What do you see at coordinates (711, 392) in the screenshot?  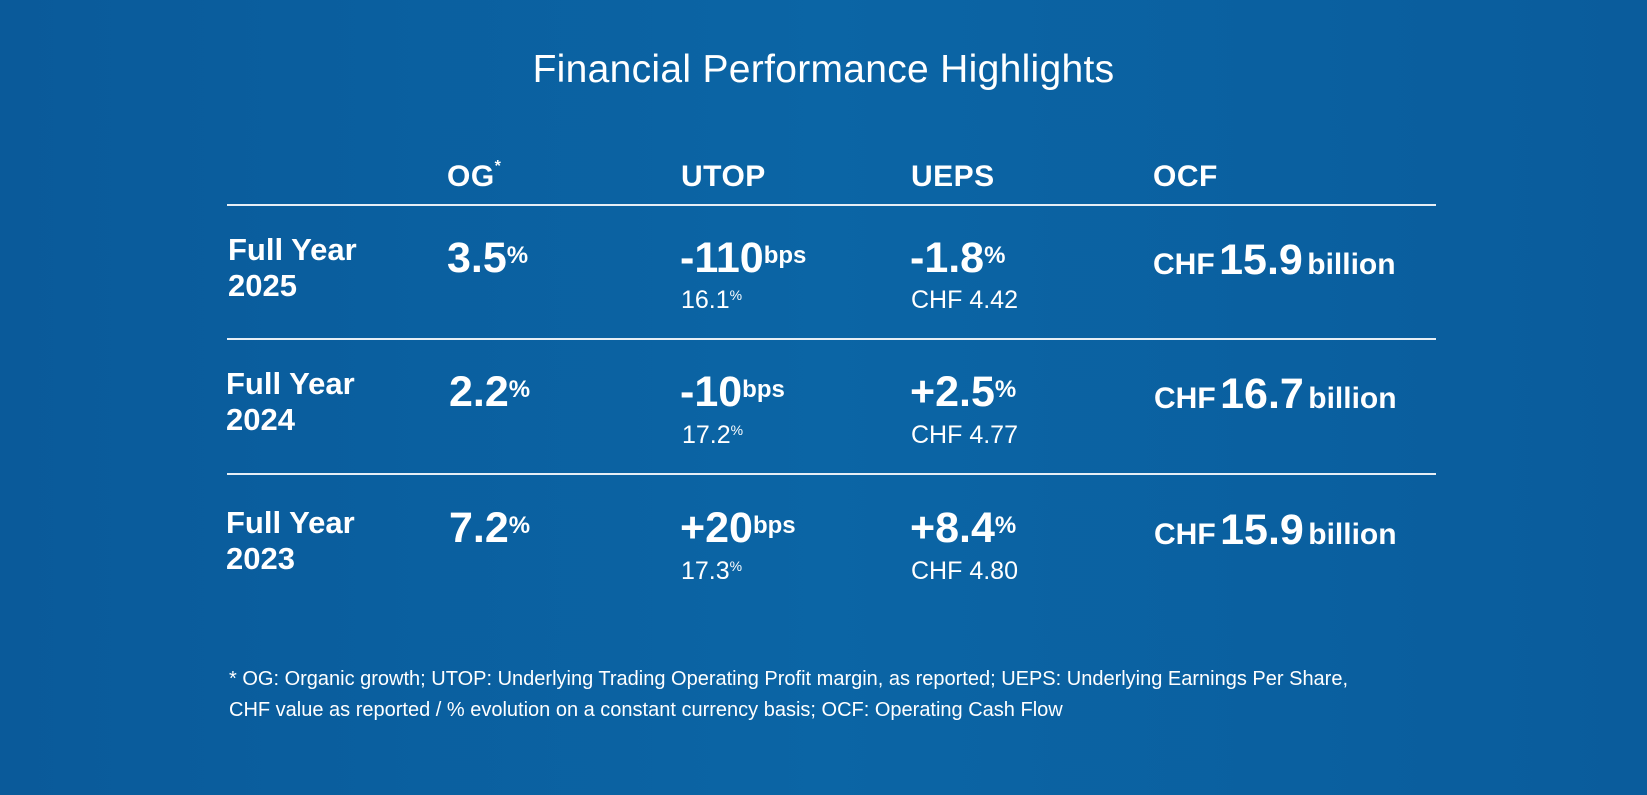 I see `utop-number: -10` at bounding box center [711, 392].